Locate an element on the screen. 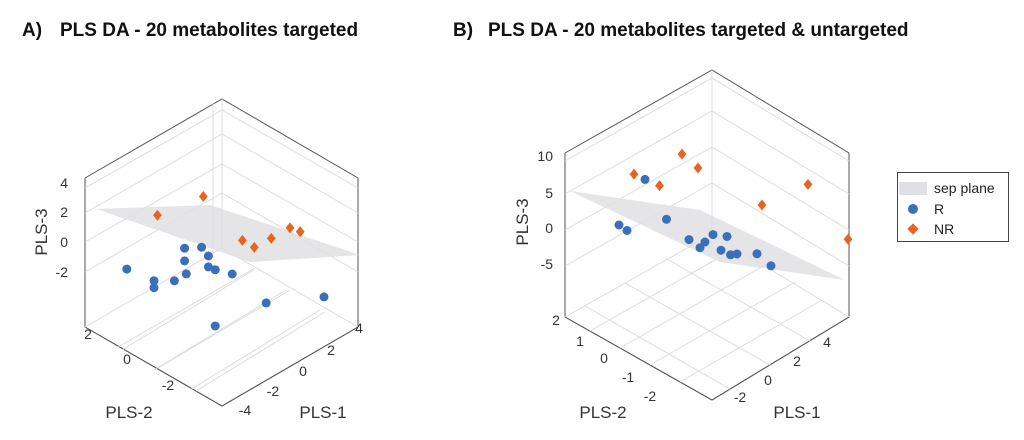 This screenshot has width=1024, height=440. chart-a-z-tick: 2 is located at coordinates (64, 212).